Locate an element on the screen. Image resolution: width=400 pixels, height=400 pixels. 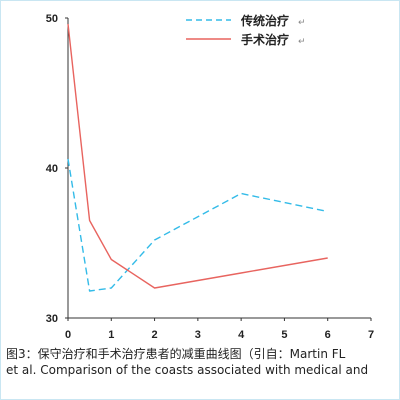
y-tick-label: 30 is located at coordinates (52, 319).